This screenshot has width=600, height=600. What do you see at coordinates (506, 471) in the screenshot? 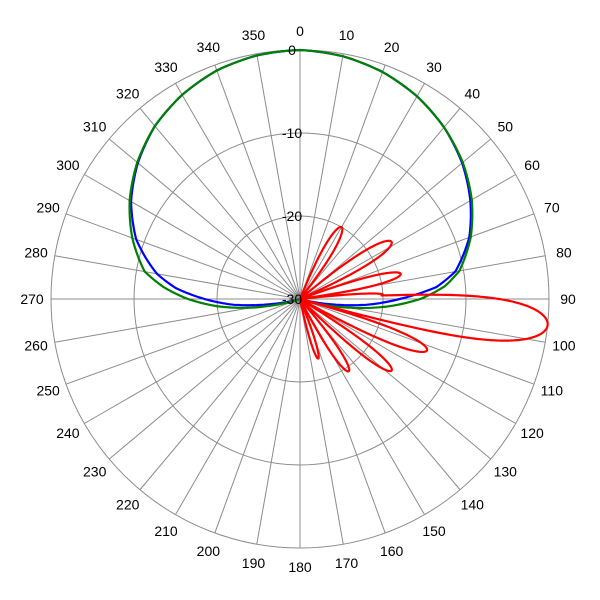
I see `angle-tick-label: 130` at bounding box center [506, 471].